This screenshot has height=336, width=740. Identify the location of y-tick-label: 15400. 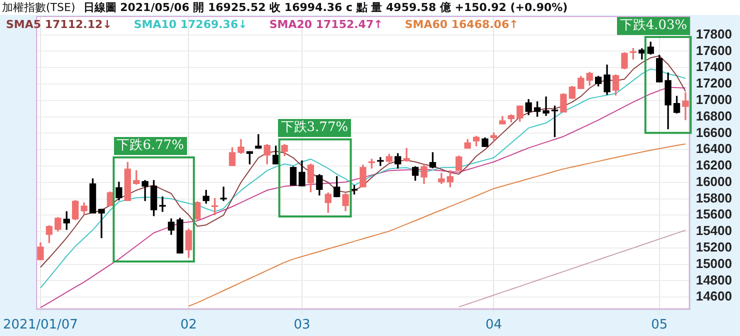
(714, 230).